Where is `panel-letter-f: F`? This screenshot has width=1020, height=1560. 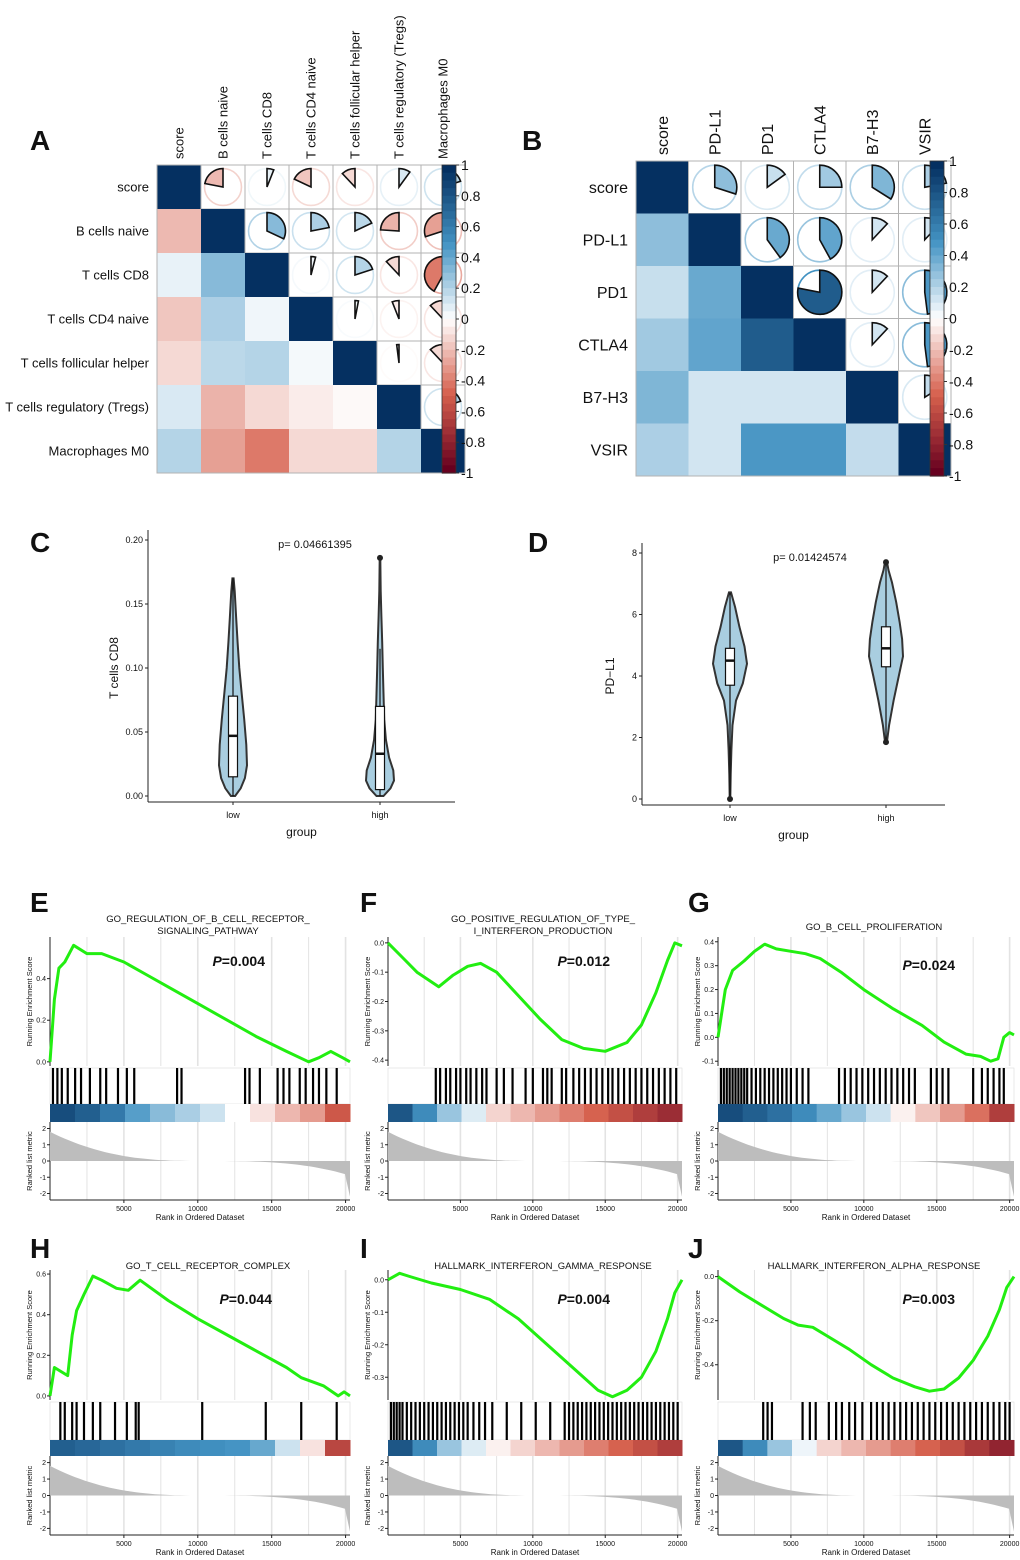
panel-letter-f: F is located at coordinates (368, 902).